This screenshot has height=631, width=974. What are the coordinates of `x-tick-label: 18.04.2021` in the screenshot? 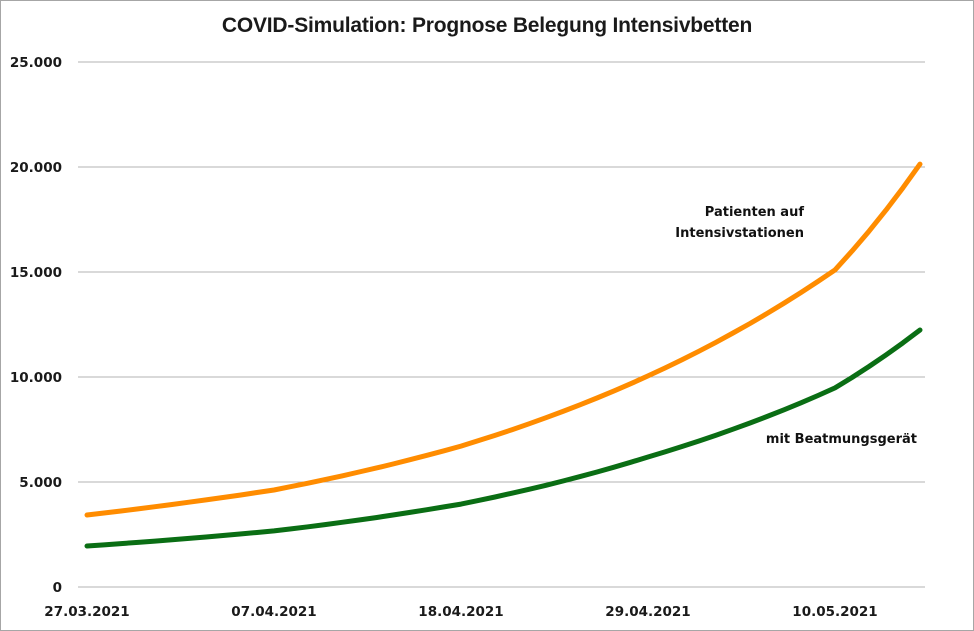 It's located at (460, 612).